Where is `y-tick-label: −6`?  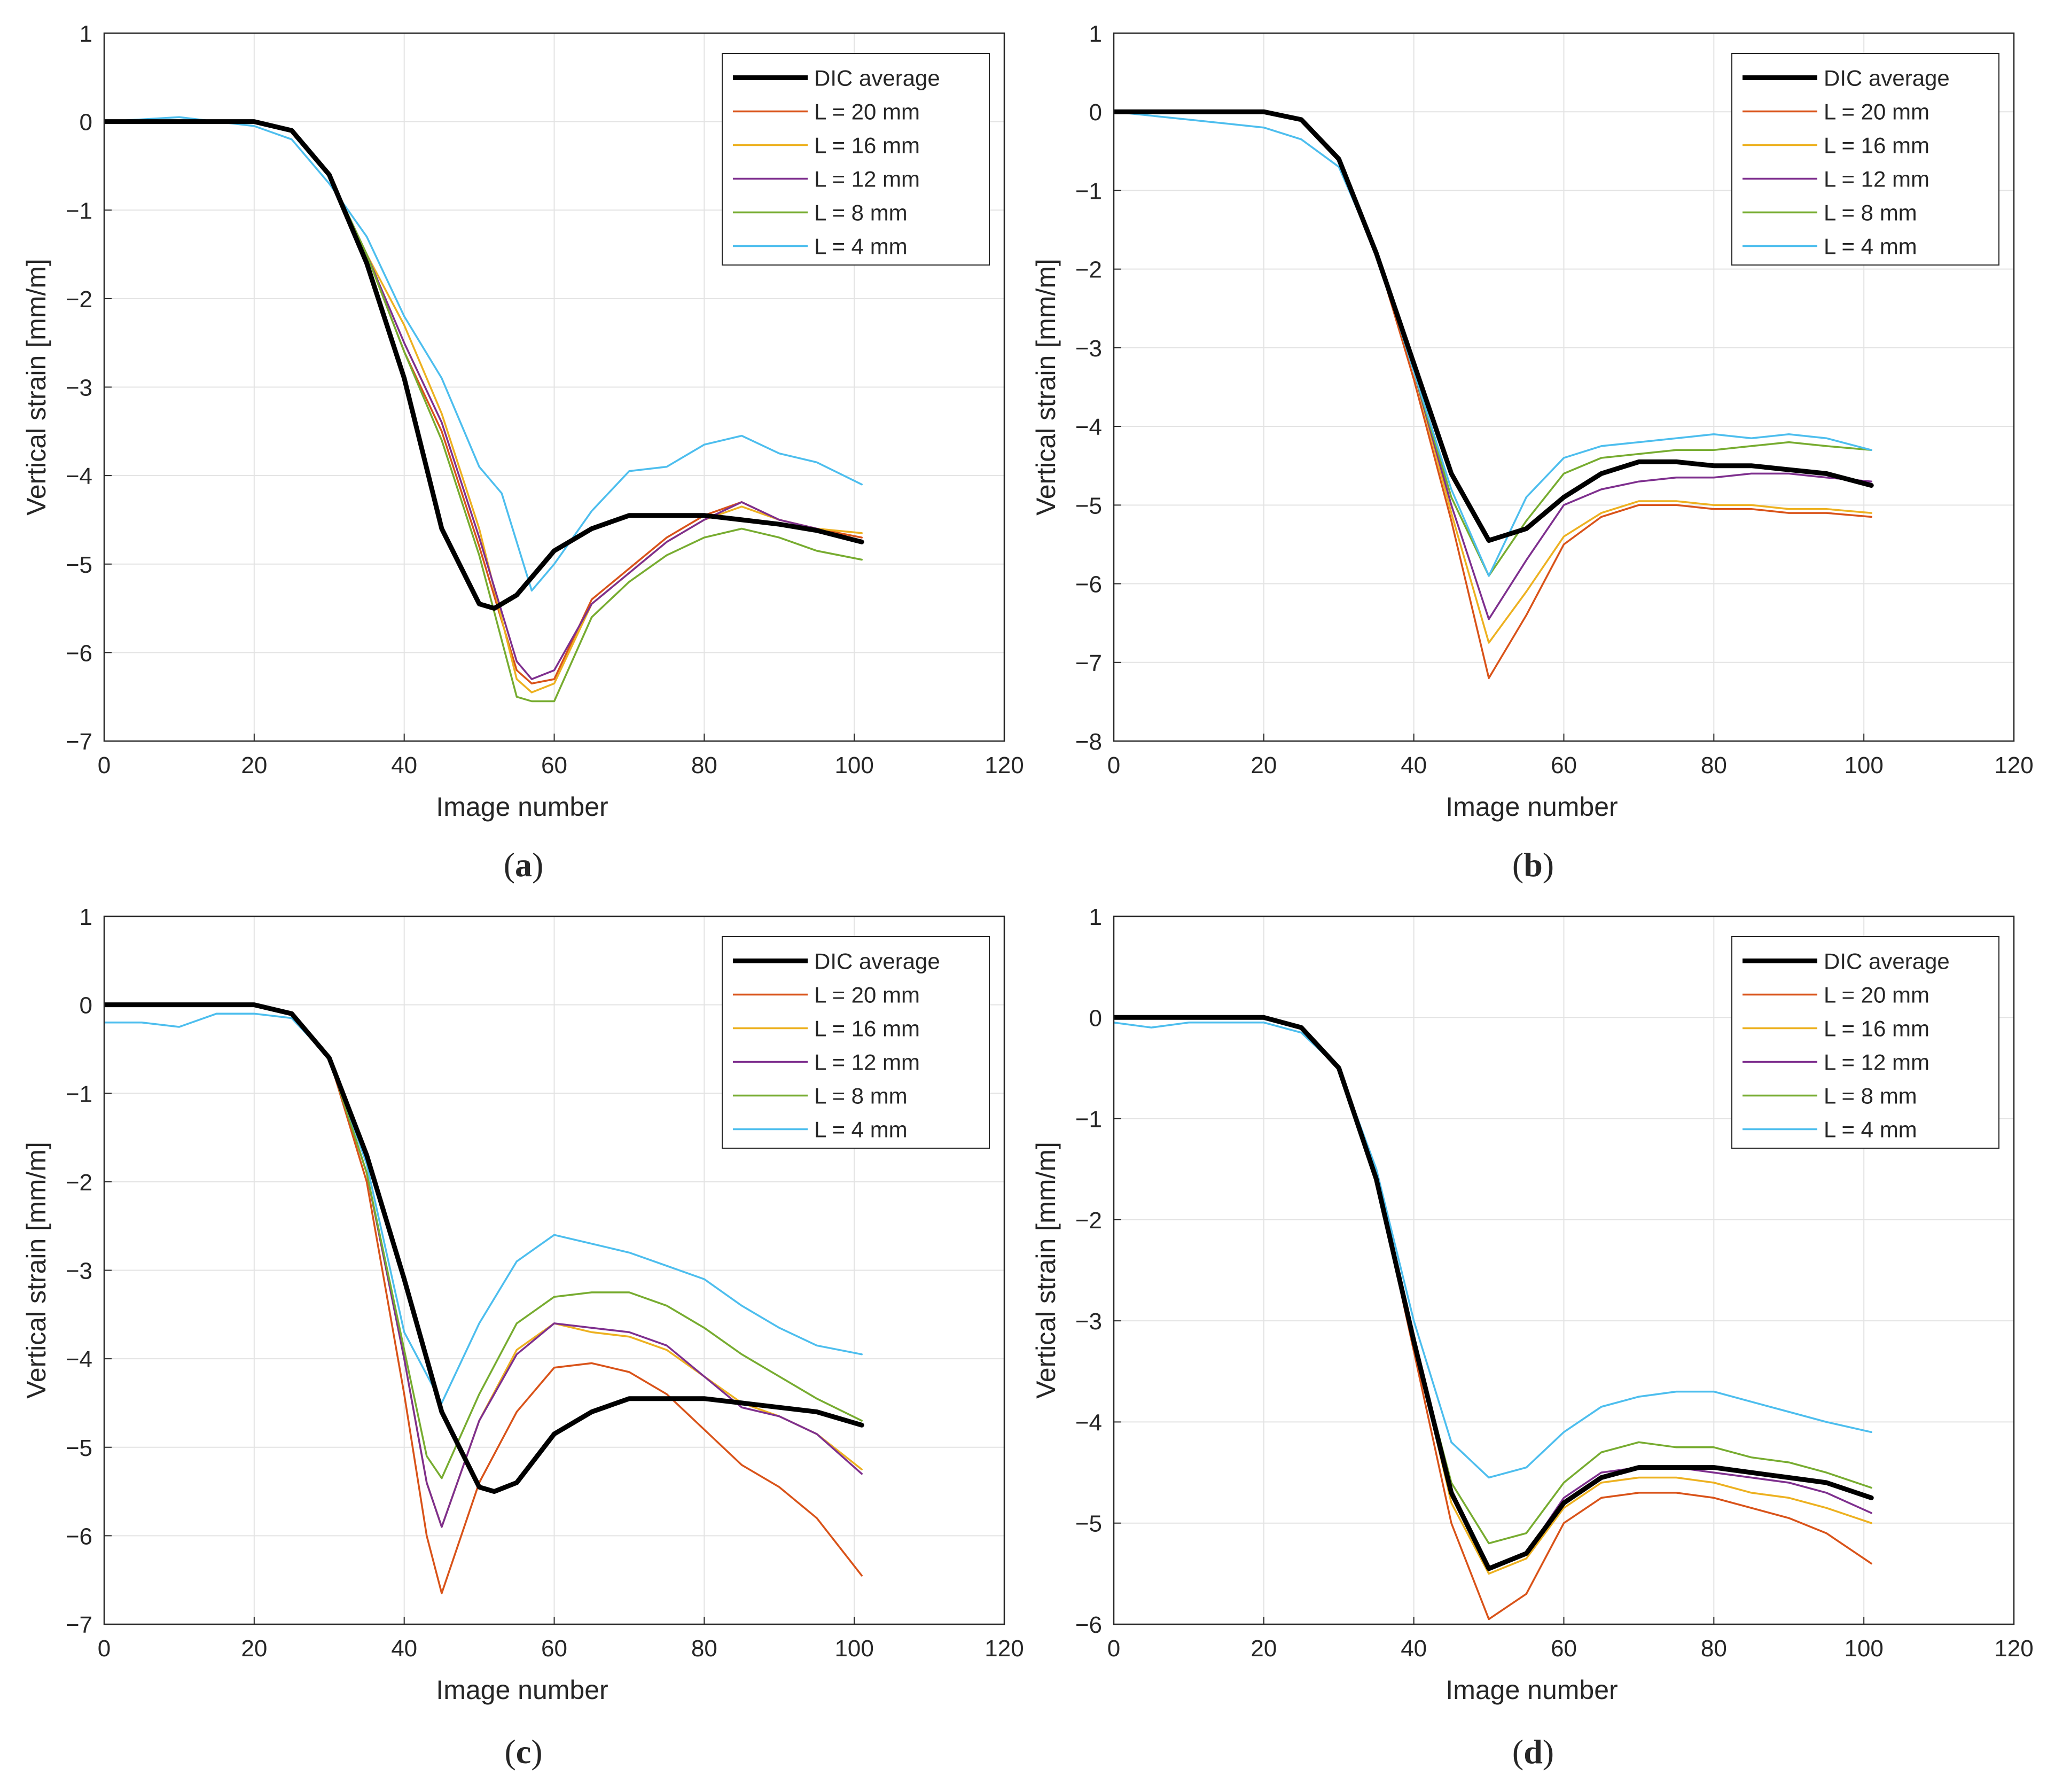 y-tick-label: −6 is located at coordinates (1088, 585).